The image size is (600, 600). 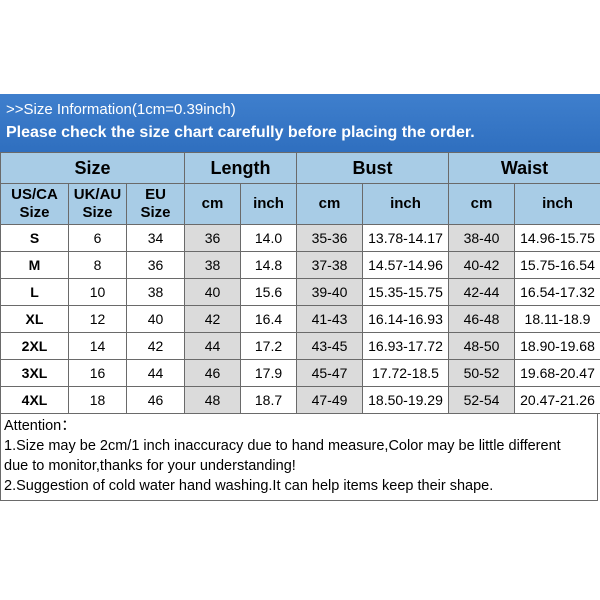 What do you see at coordinates (481, 265) in the screenshot?
I see `waist-cm-cell: 40-42` at bounding box center [481, 265].